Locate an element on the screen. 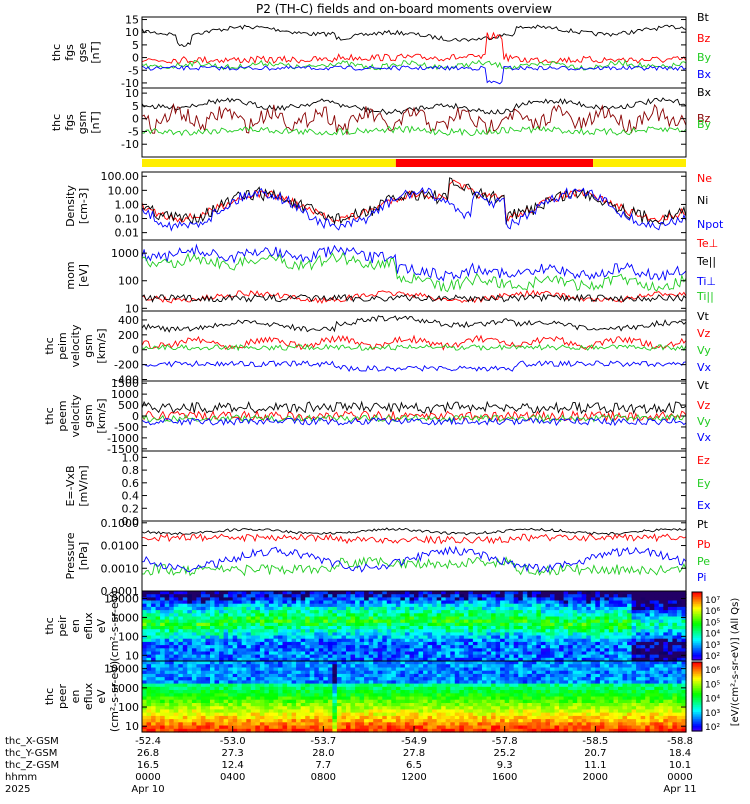 The width and height of the screenshot is (750, 804). legend-entry: Bx is located at coordinates (704, 74).